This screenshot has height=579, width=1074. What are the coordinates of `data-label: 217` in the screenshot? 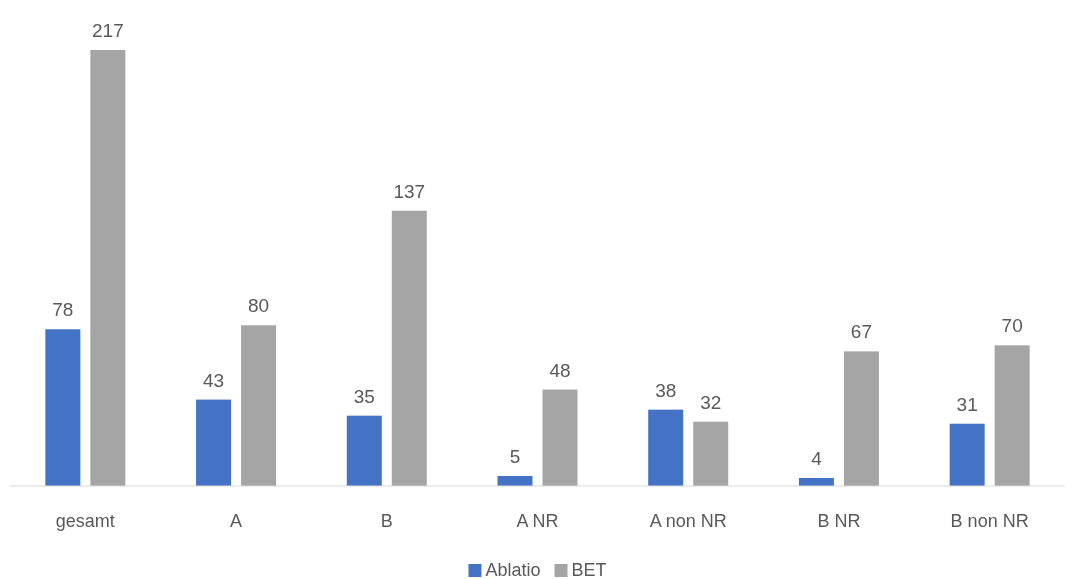 It's located at (108, 30).